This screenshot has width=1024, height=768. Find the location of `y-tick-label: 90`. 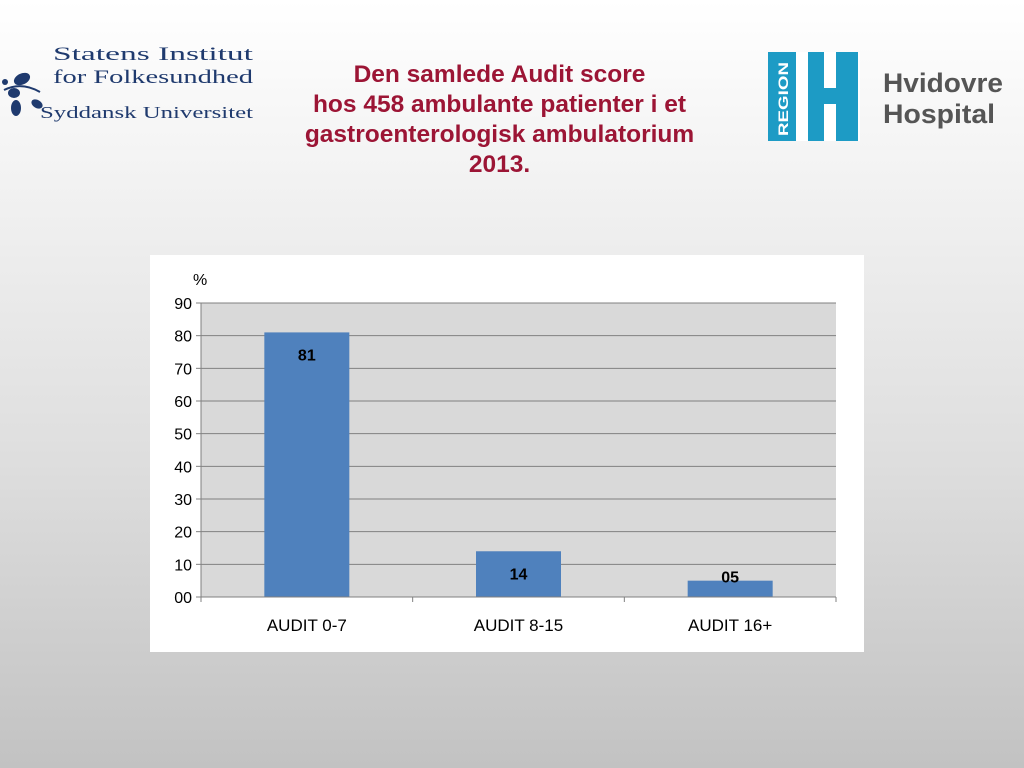

y-tick-label: 90 is located at coordinates (183, 304).